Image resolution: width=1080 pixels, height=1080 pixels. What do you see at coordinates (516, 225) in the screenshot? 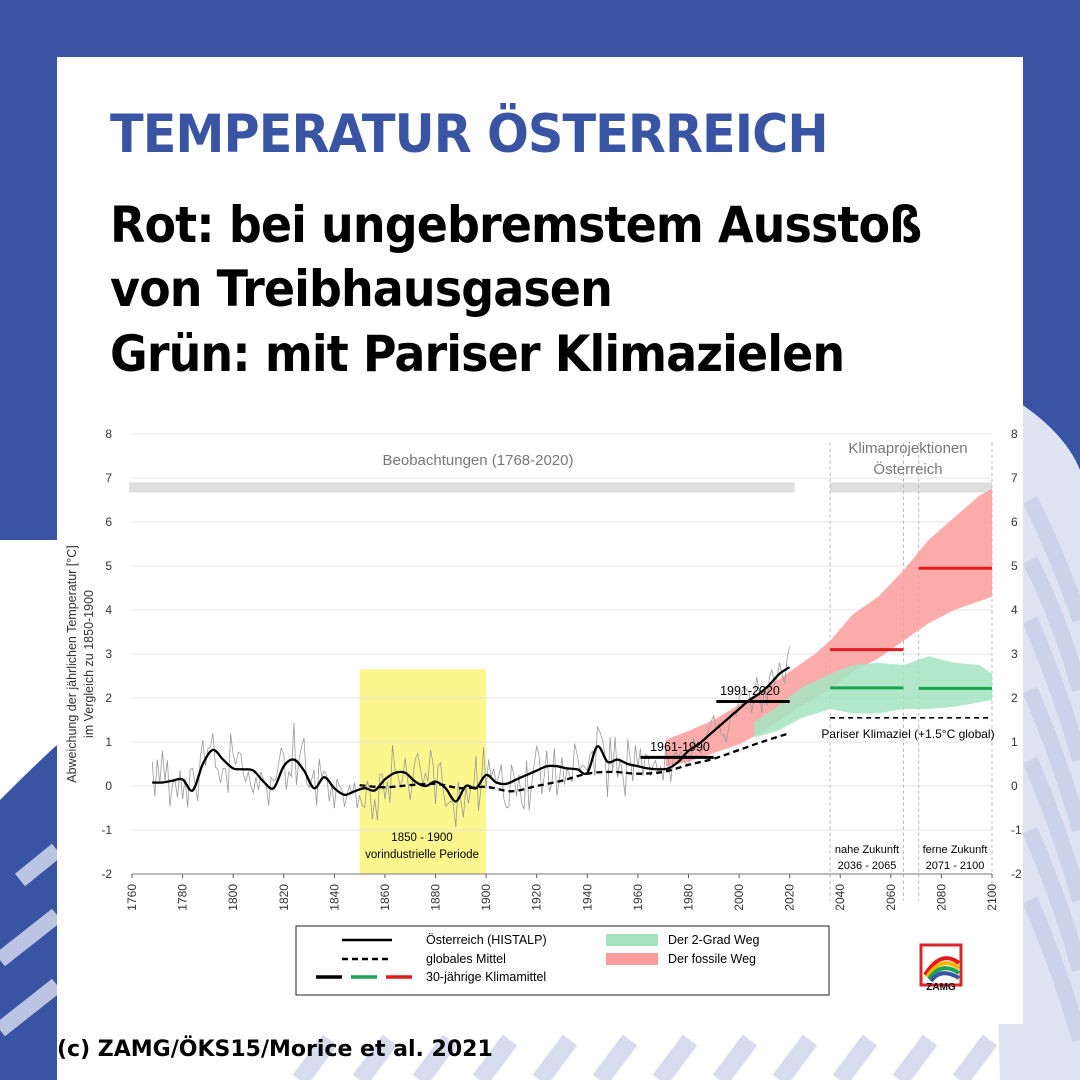
I see `subtitle-line-1: Rot: bei ungebremstem Ausstoß` at bounding box center [516, 225].